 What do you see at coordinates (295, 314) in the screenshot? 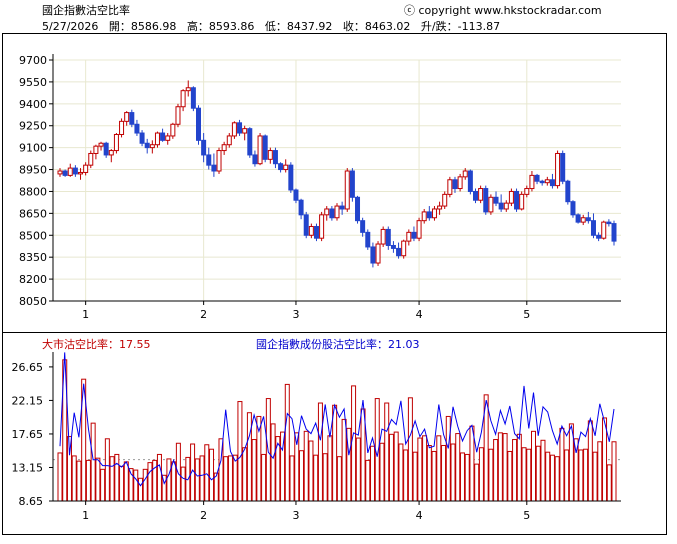
I see `price-xtick-label: 3` at bounding box center [295, 314].